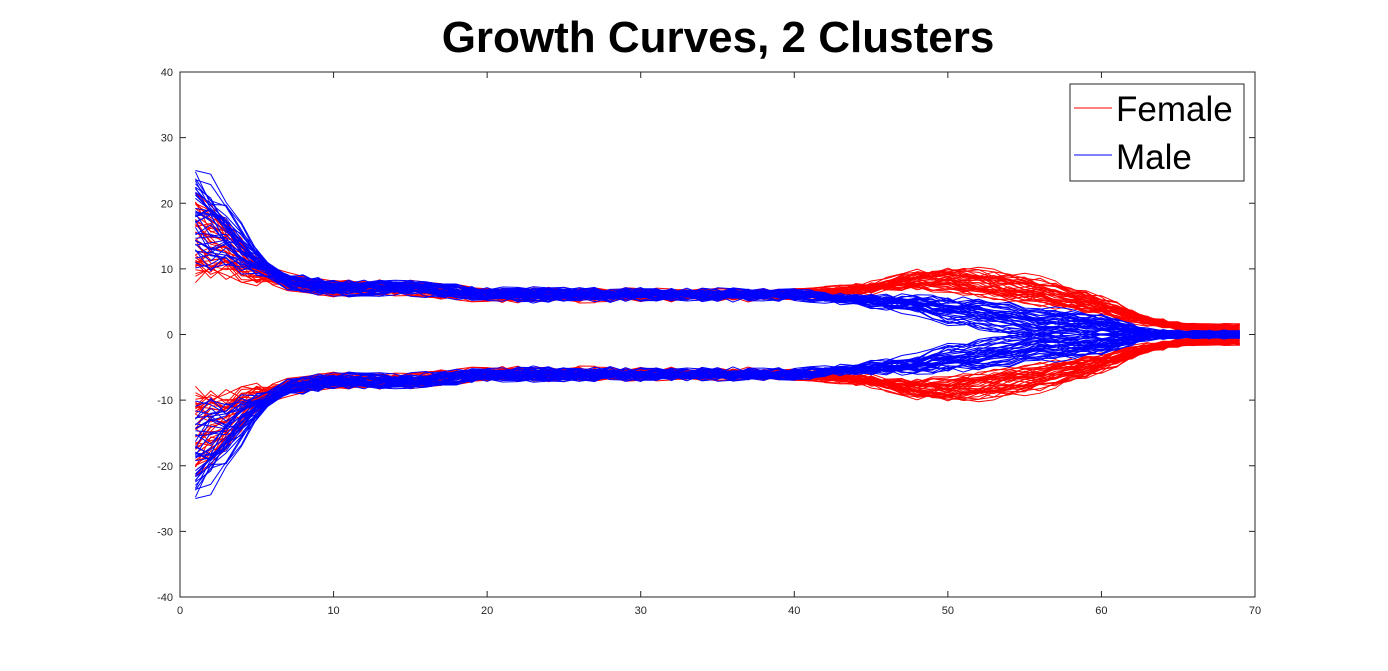 This screenshot has height=671, width=1388. Describe the element at coordinates (165, 598) in the screenshot. I see `y-tick-label: -40` at that location.